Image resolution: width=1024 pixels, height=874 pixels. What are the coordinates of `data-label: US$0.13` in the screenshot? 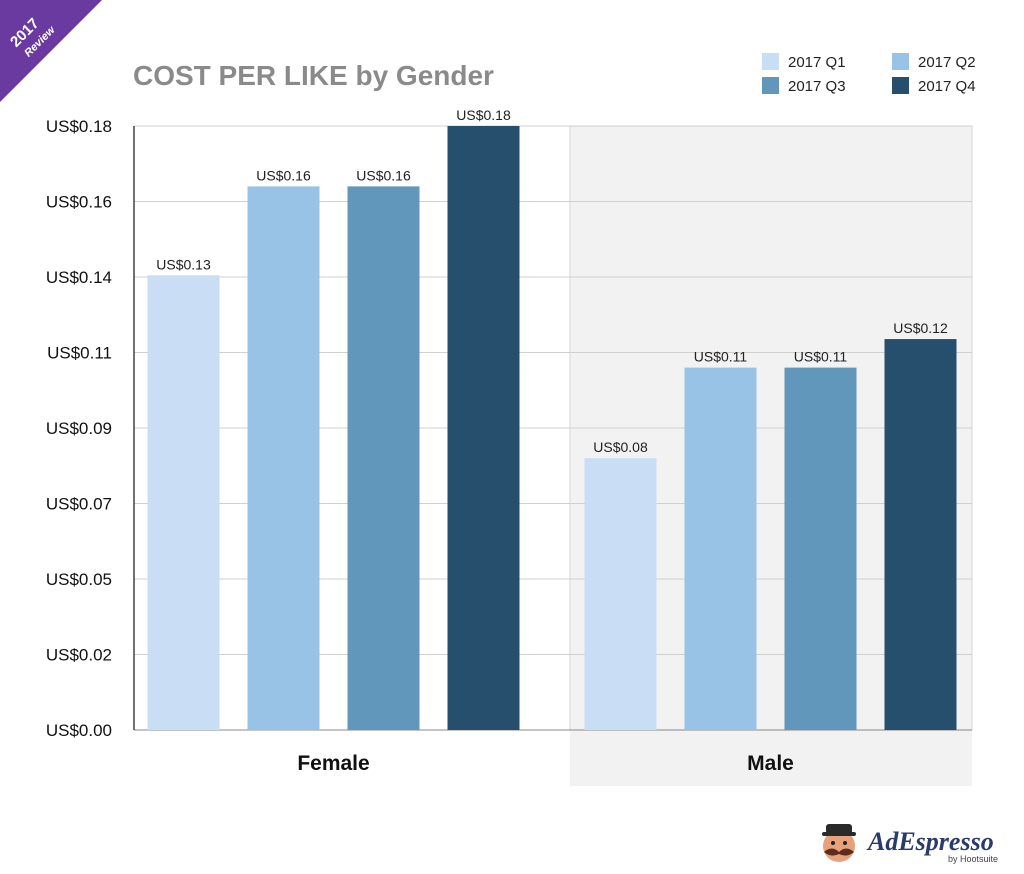 It's located at (183, 264).